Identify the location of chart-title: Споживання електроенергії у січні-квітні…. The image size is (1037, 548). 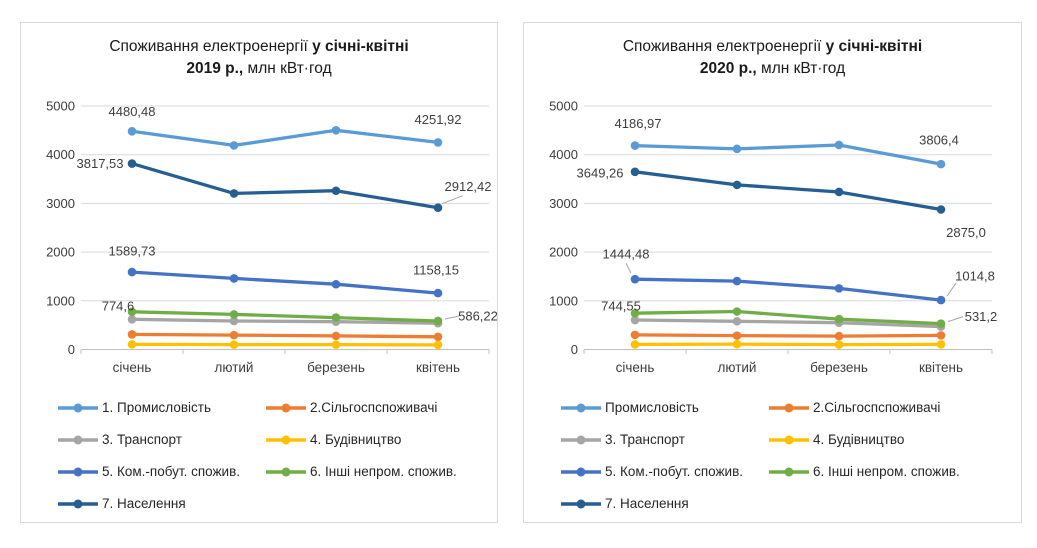
(259, 58).